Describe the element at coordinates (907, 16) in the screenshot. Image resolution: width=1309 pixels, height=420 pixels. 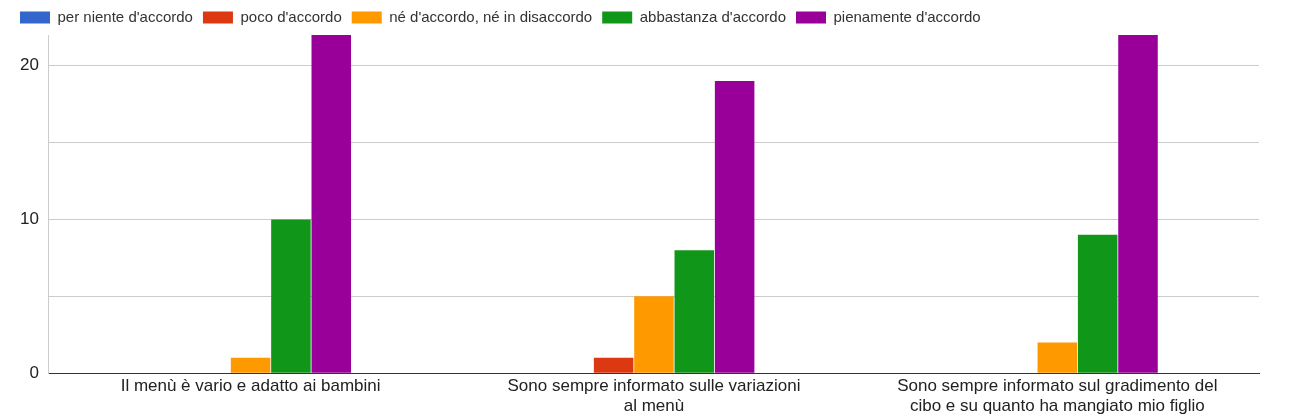
I see `legend-label: pienamente d'accordo` at that location.